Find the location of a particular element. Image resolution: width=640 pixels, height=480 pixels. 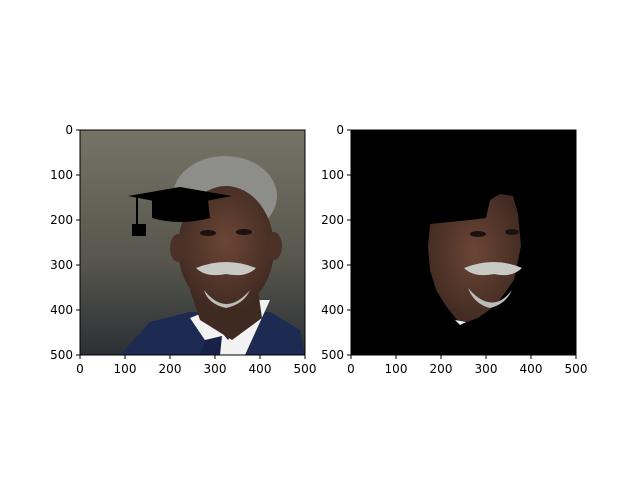

face-cutout is located at coordinates (475, 259).